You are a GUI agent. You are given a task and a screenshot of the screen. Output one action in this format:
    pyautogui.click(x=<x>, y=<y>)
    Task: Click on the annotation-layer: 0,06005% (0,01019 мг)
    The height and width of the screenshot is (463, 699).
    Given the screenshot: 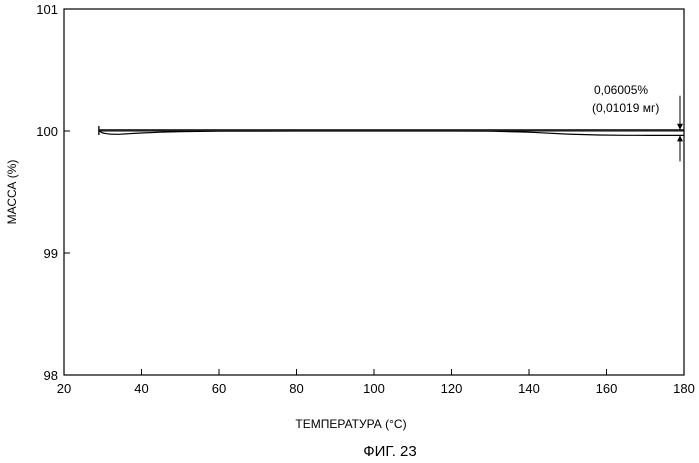 What is the action you would take?
    pyautogui.click(x=637, y=122)
    